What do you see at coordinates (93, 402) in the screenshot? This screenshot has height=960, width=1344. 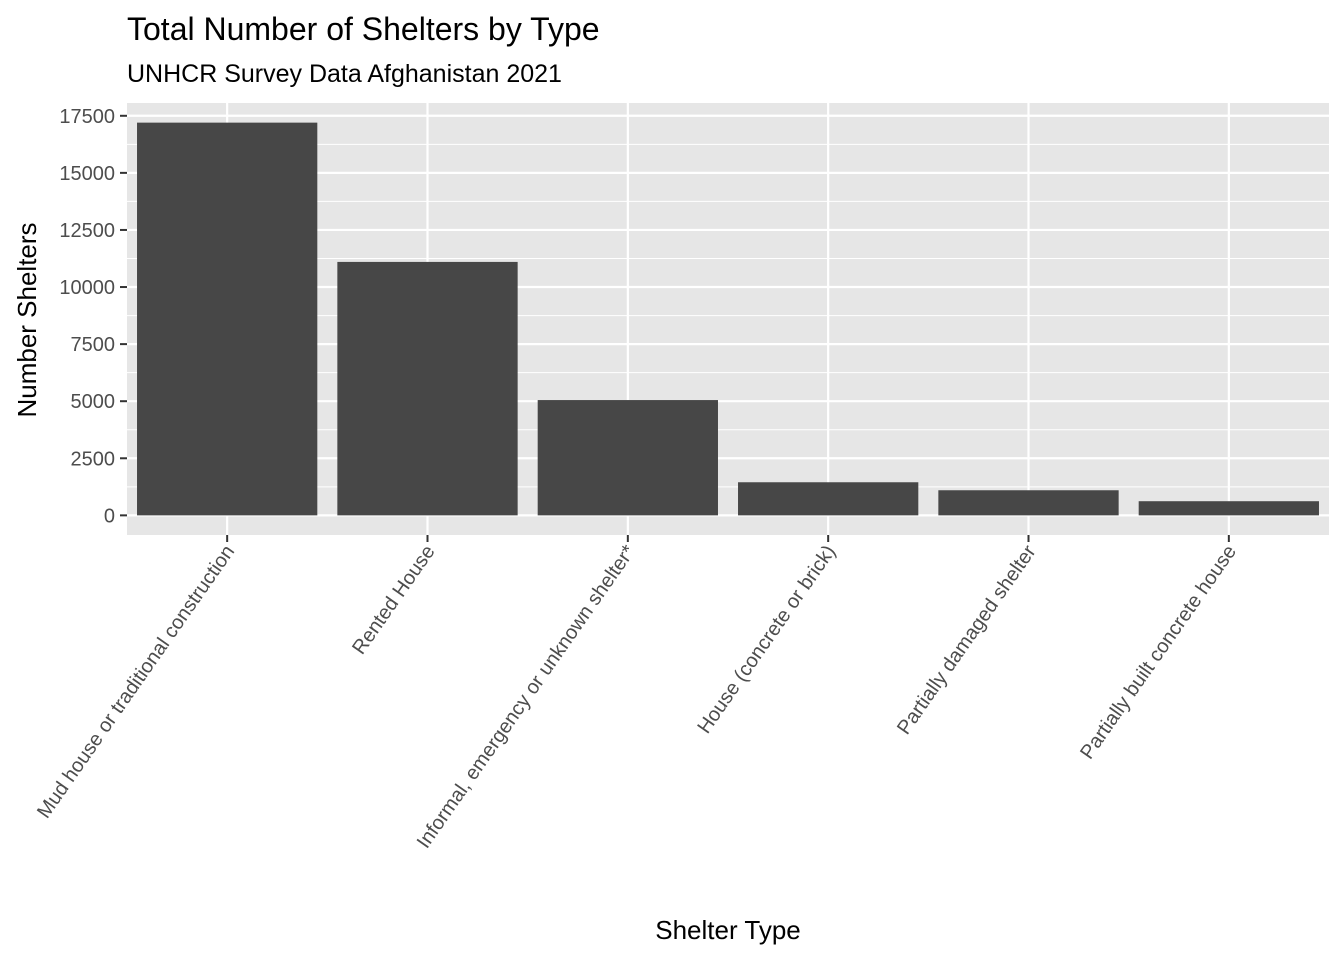 I see `y-tick-label: 5000` at bounding box center [93, 402].